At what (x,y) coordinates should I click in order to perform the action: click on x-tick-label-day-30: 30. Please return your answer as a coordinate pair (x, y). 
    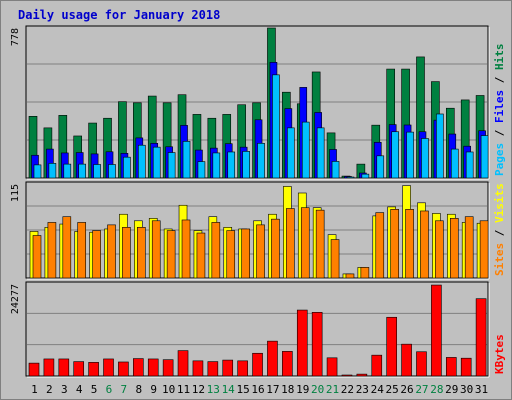
    Looking at the image, I should click on (466, 389).